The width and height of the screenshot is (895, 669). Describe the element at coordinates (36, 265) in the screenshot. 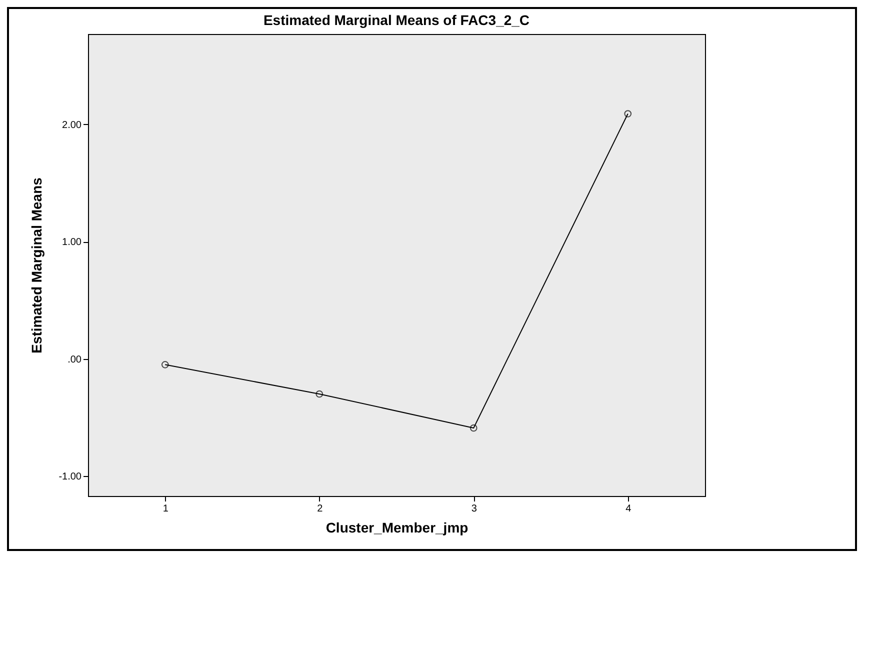

I see `y-axis-title: Estimated Marginal Means` at that location.